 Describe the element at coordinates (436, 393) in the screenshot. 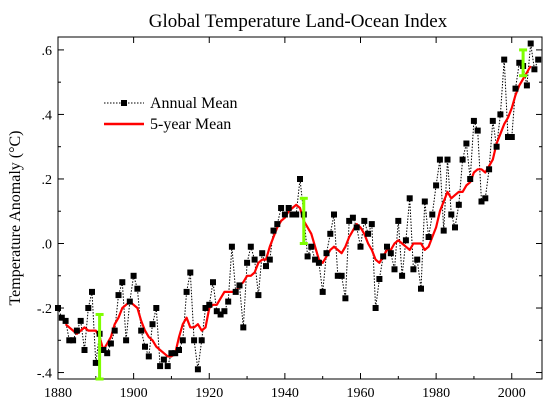

I see `x-tick-label: 1980` at that location.